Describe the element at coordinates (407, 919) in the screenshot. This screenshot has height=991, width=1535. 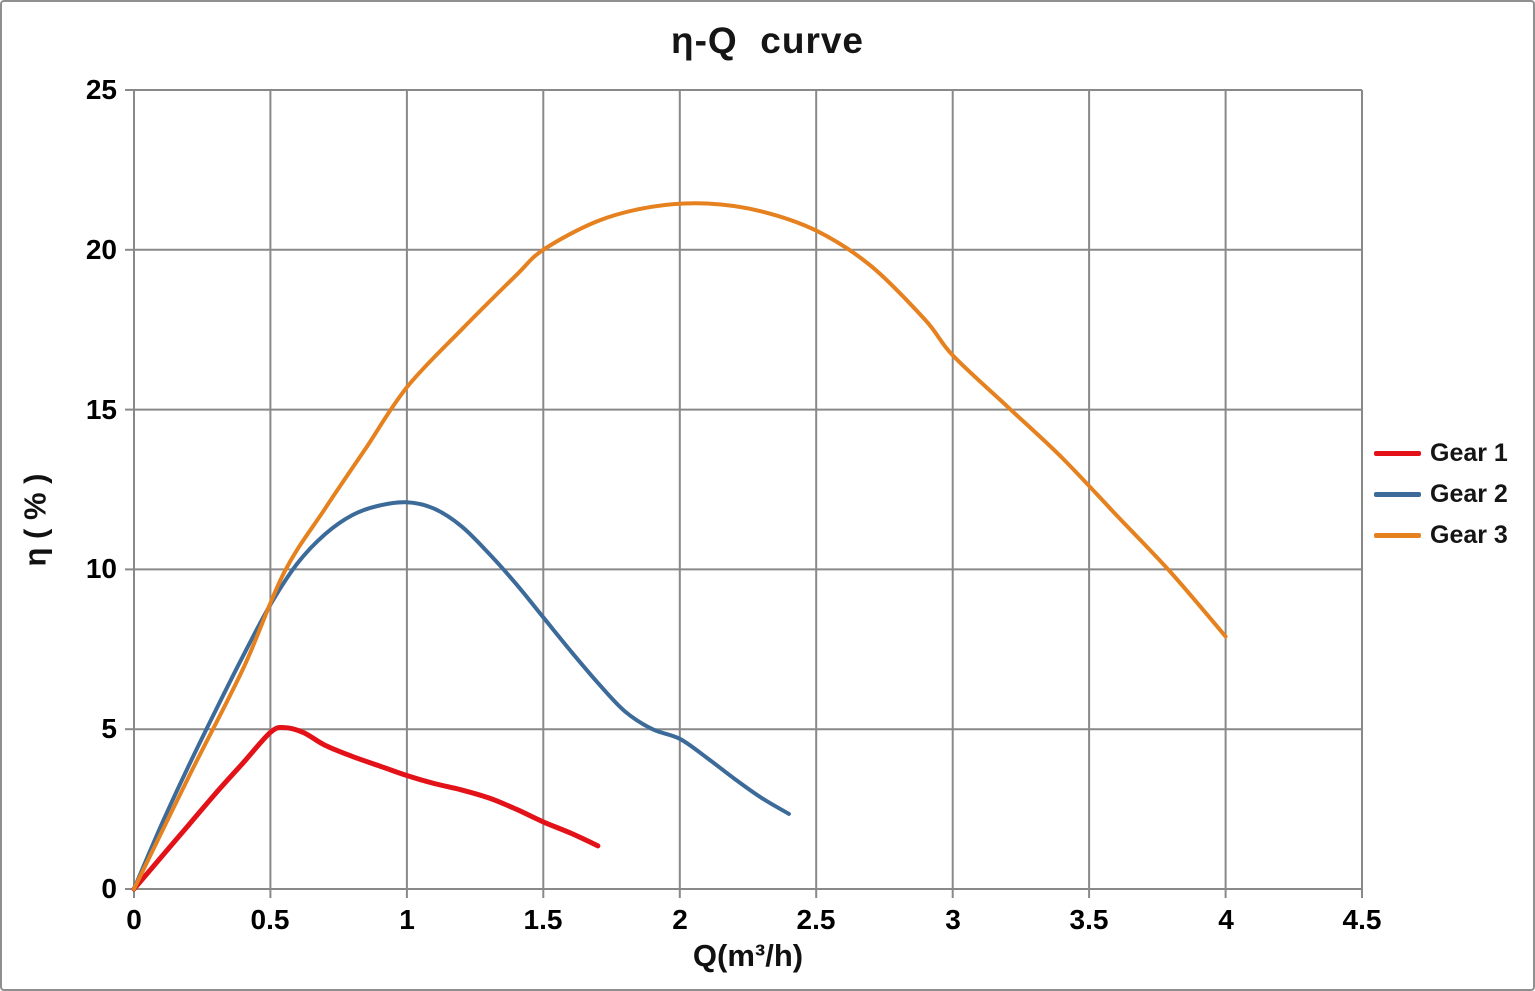
I see `x-tick-label: 1` at that location.